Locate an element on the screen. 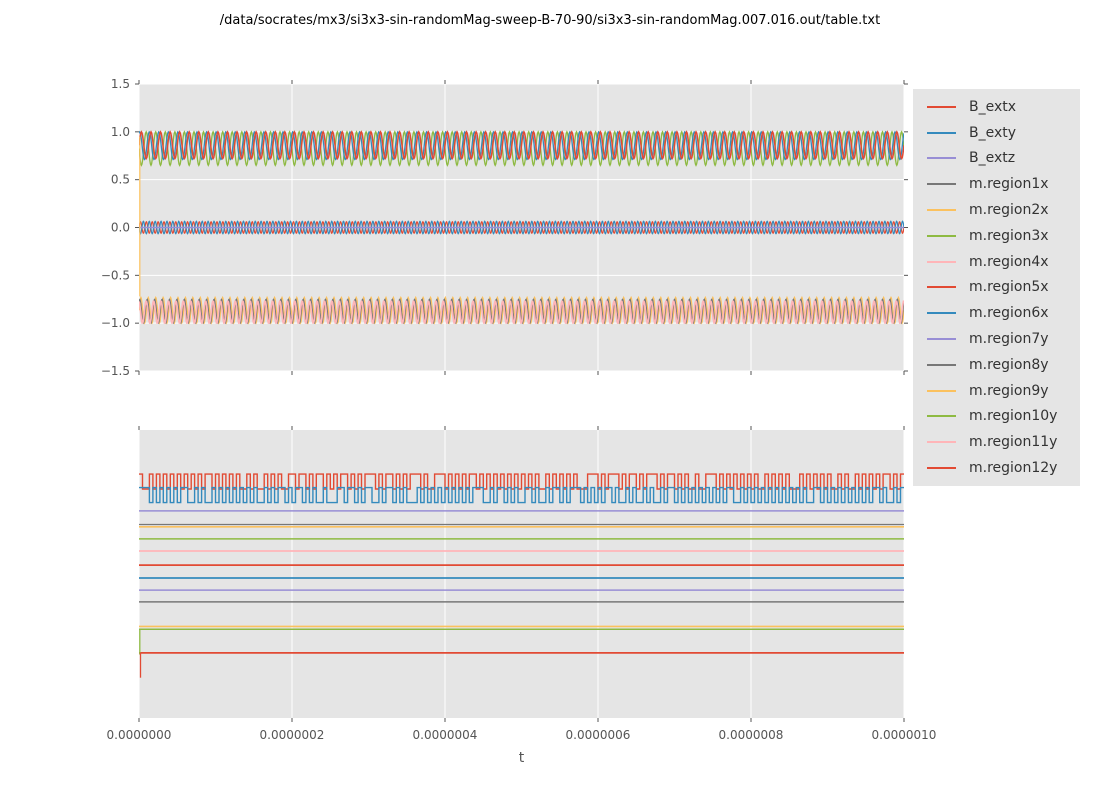 This screenshot has width=1100, height=800. legend-item: B_extz is located at coordinates (996, 158).